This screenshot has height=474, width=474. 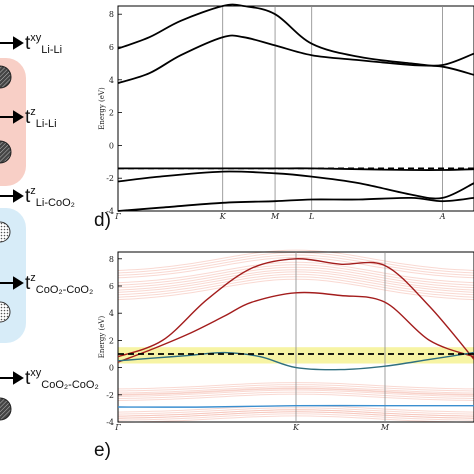 What do you see at coordinates (62, 379) in the screenshot?
I see `hopping-label-5: txyCoO₂-CoO₂` at bounding box center [62, 379].